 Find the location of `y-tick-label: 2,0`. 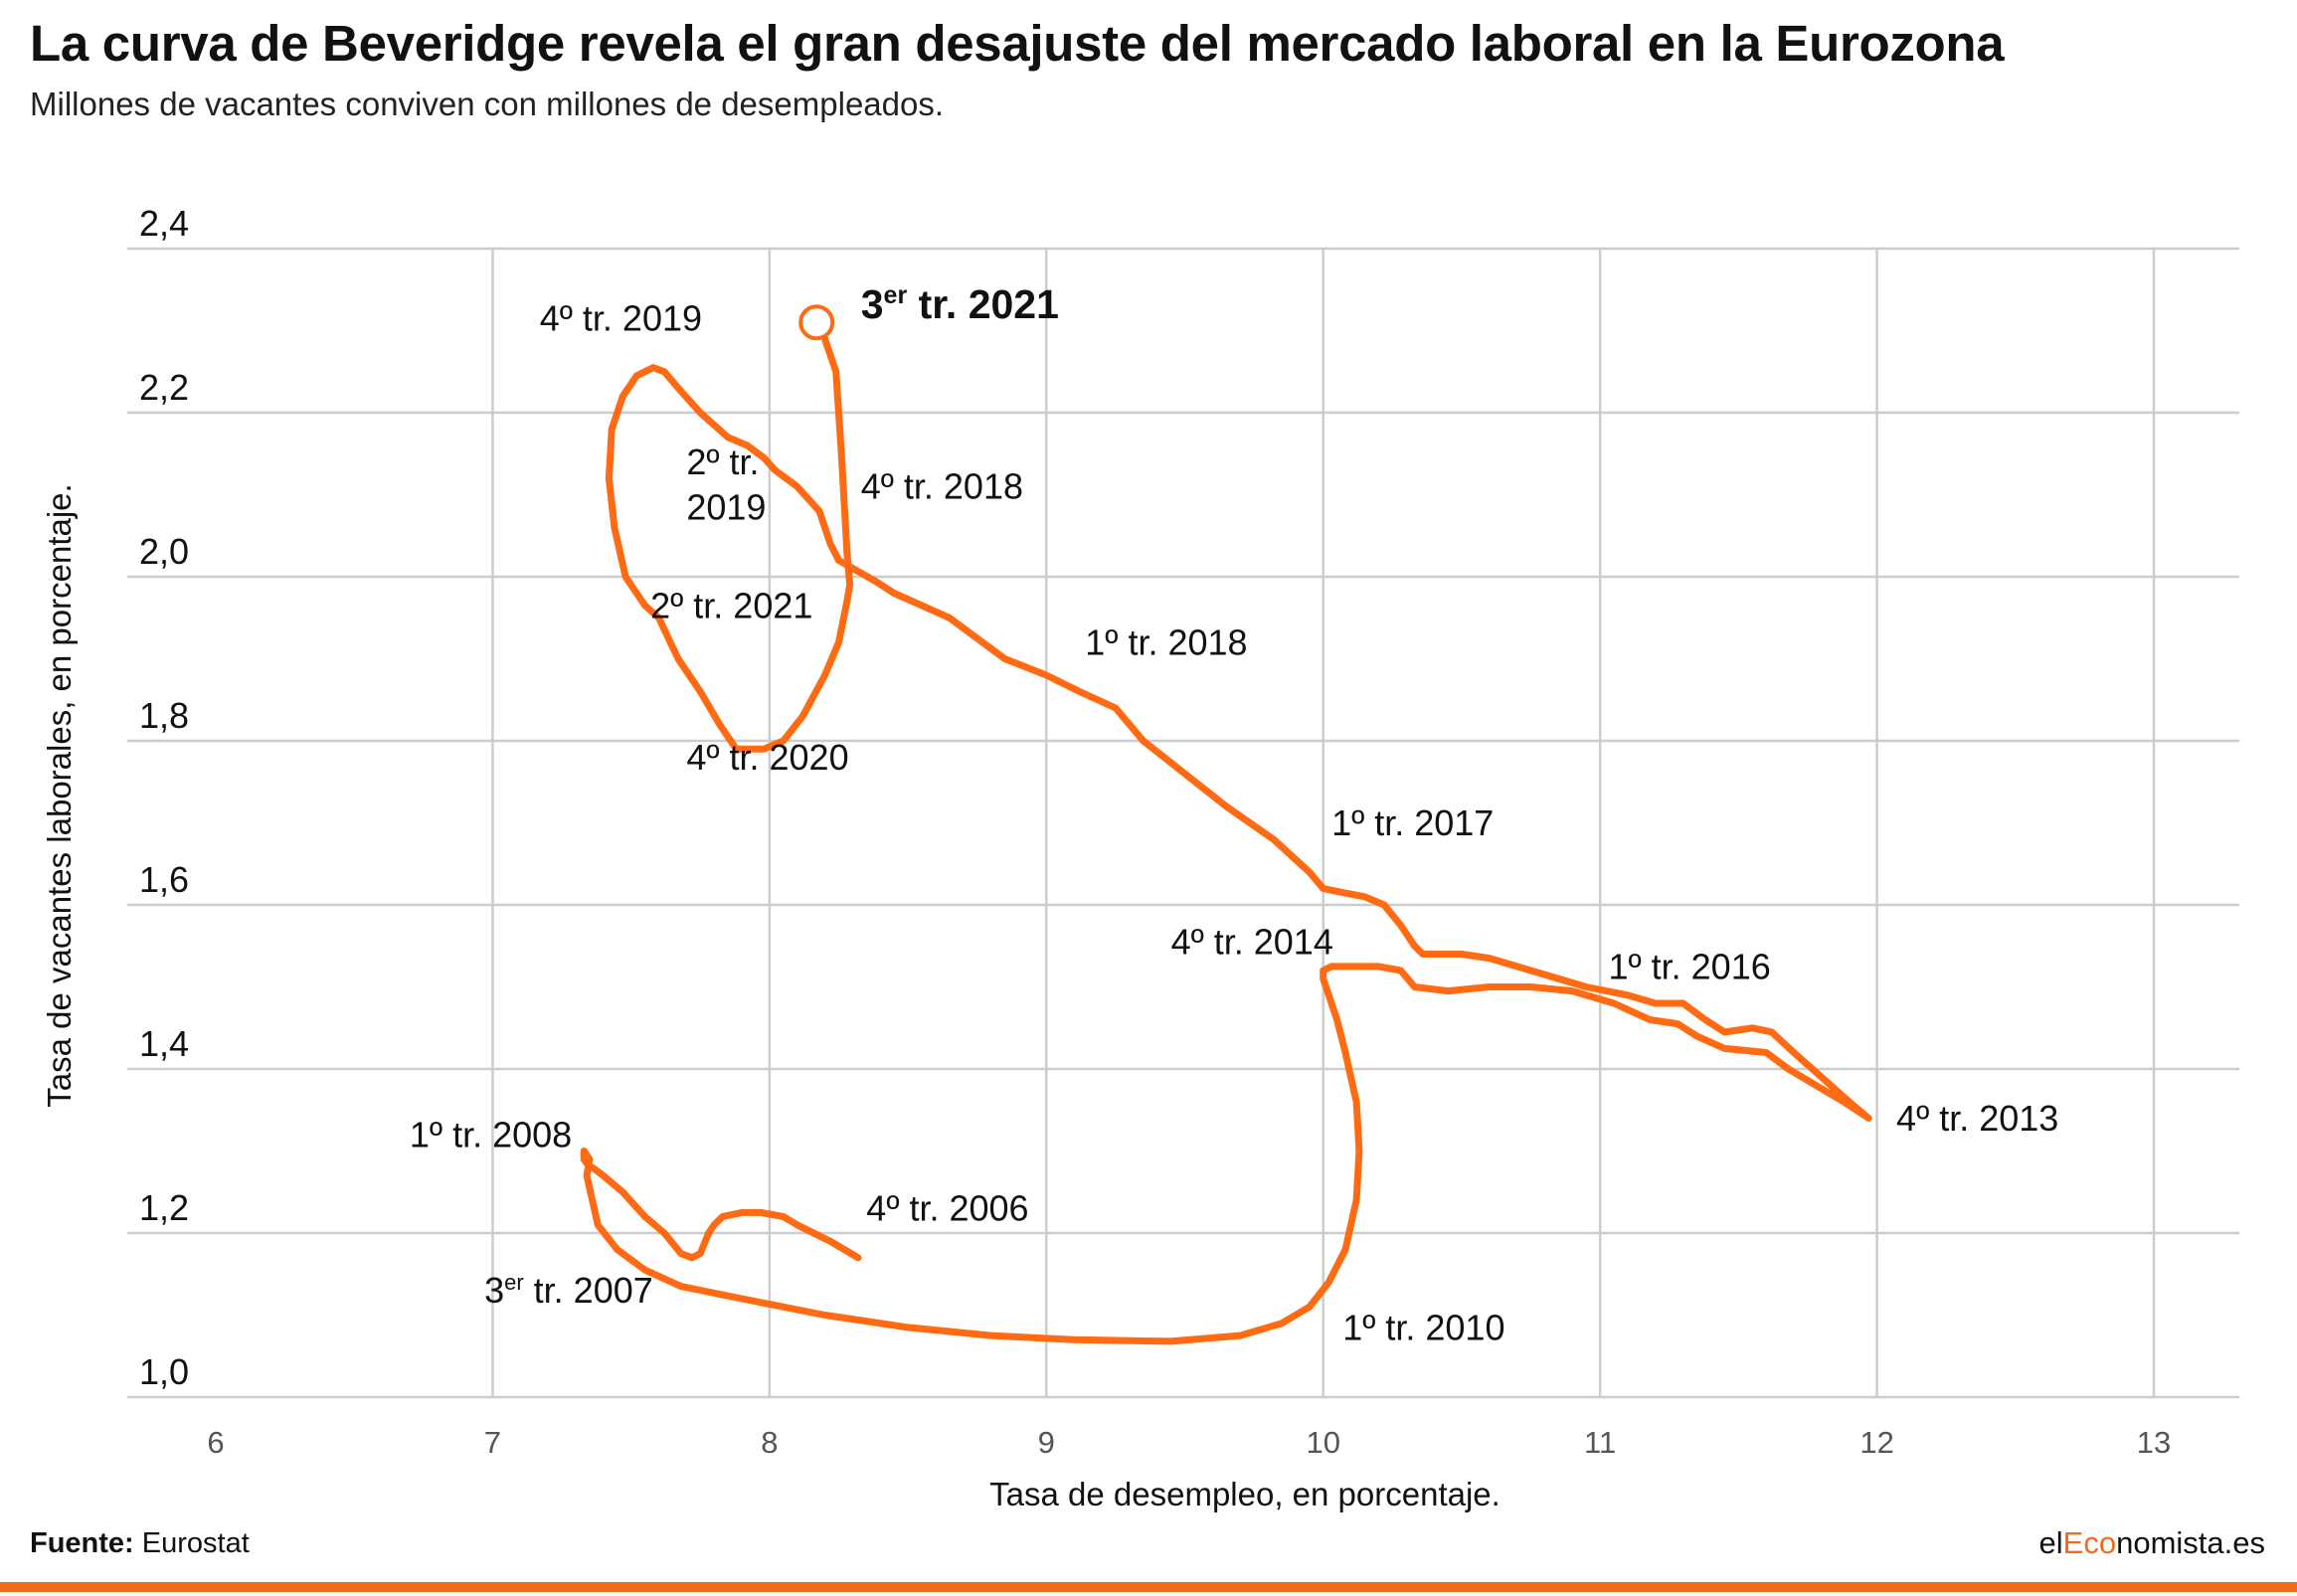

y-tick-label: 2,0 is located at coordinates (164, 552).